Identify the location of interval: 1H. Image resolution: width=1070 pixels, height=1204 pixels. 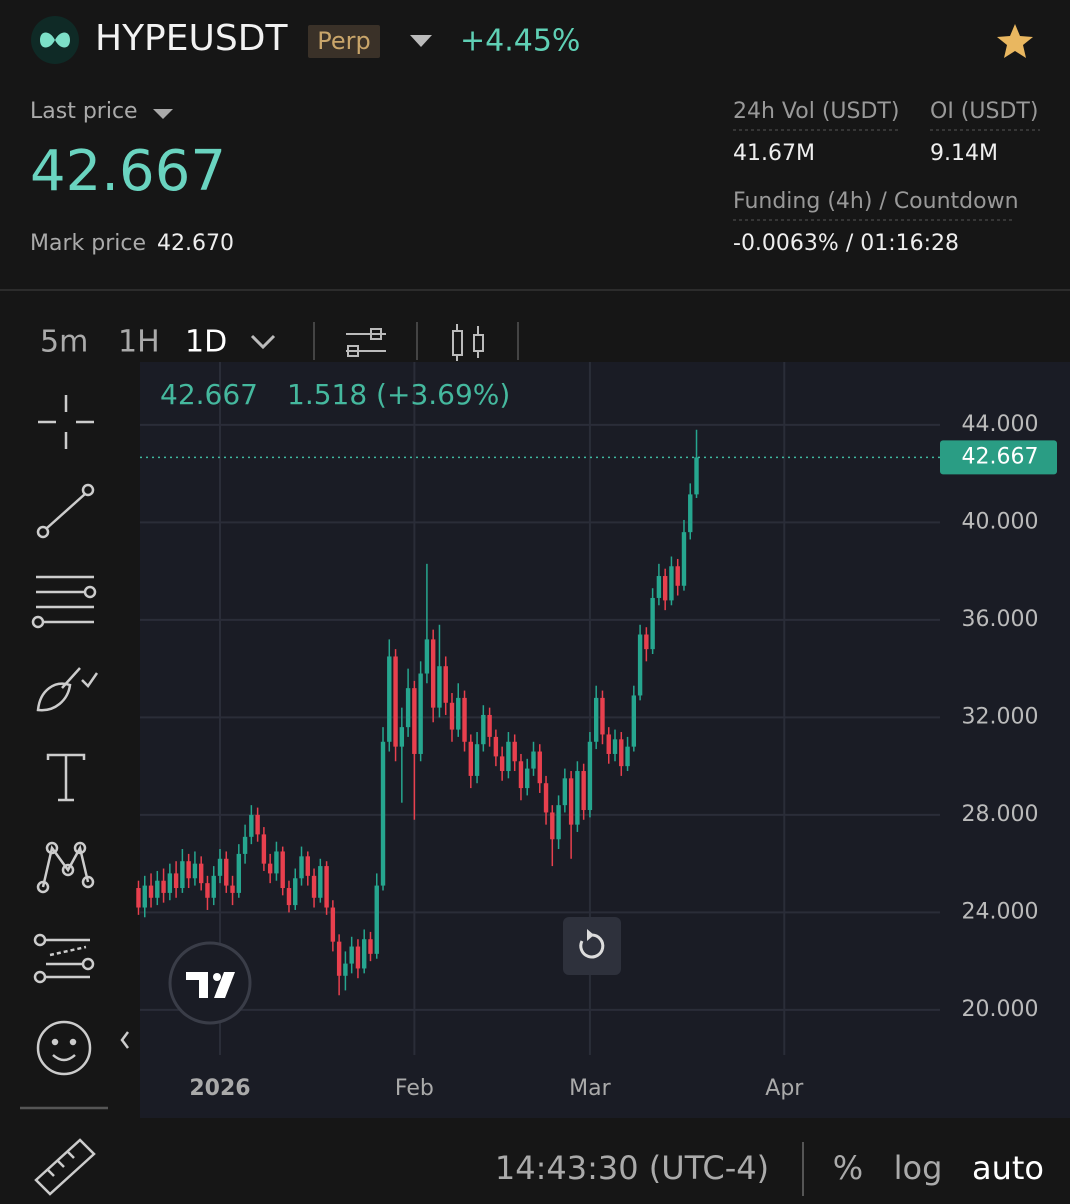
(139, 342).